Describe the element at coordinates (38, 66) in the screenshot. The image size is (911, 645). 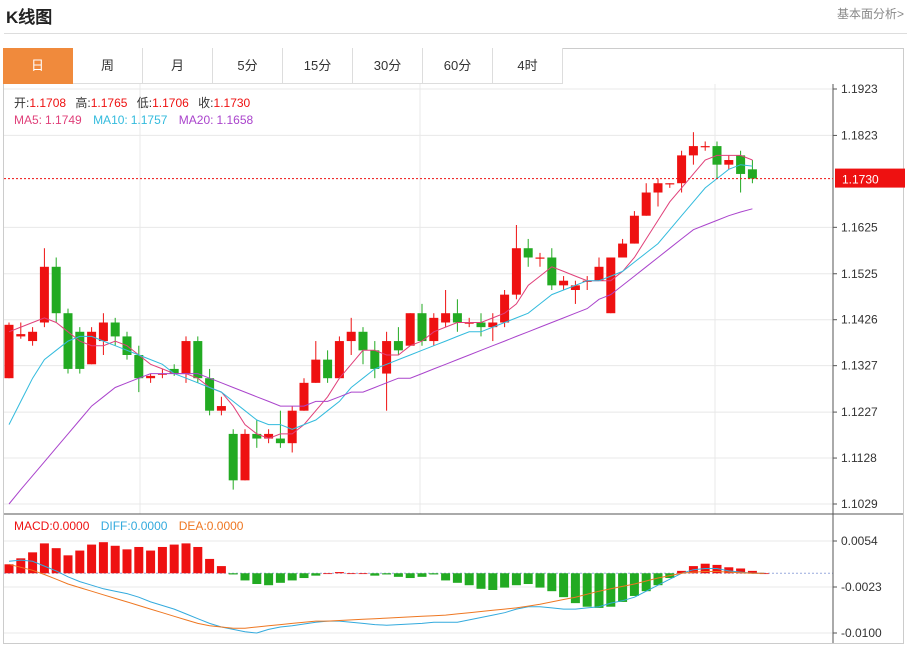
I see `tab-day: 日` at that location.